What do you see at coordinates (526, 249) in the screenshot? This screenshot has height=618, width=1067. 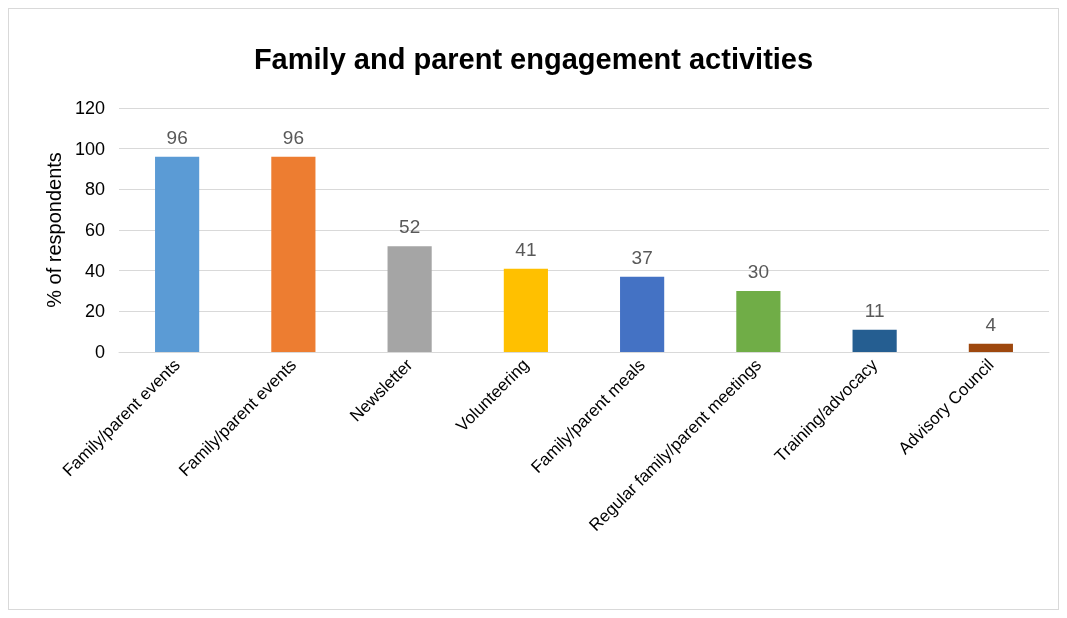 I see `data-label: 41` at bounding box center [526, 249].